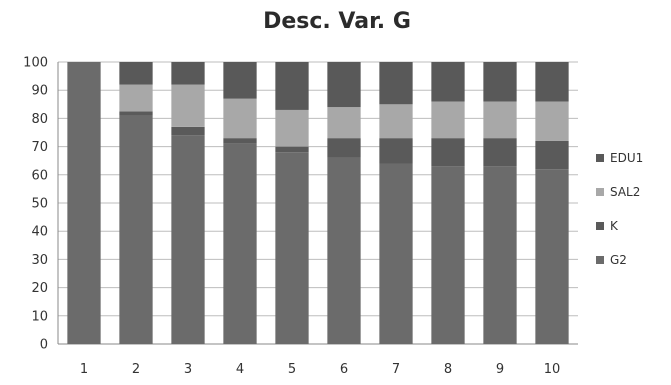 The height and width of the screenshot is (385, 671). What do you see at coordinates (240, 369) in the screenshot?
I see `x-tick-label: 4` at bounding box center [240, 369].